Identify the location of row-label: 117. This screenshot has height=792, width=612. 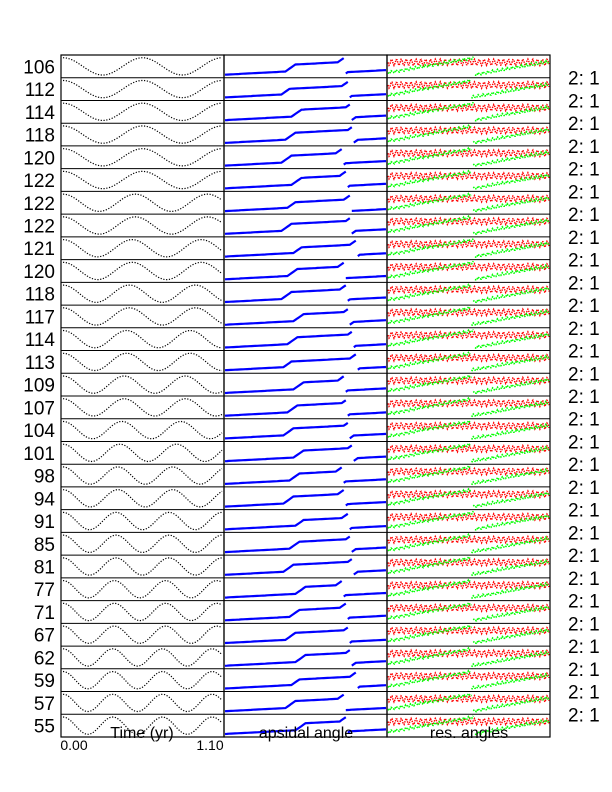
(40, 317).